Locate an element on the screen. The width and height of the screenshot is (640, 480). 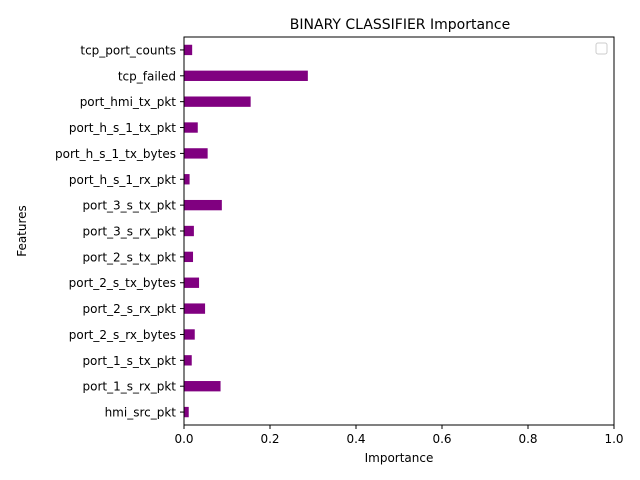
x-tick-label: 1.0 is located at coordinates (613, 439).